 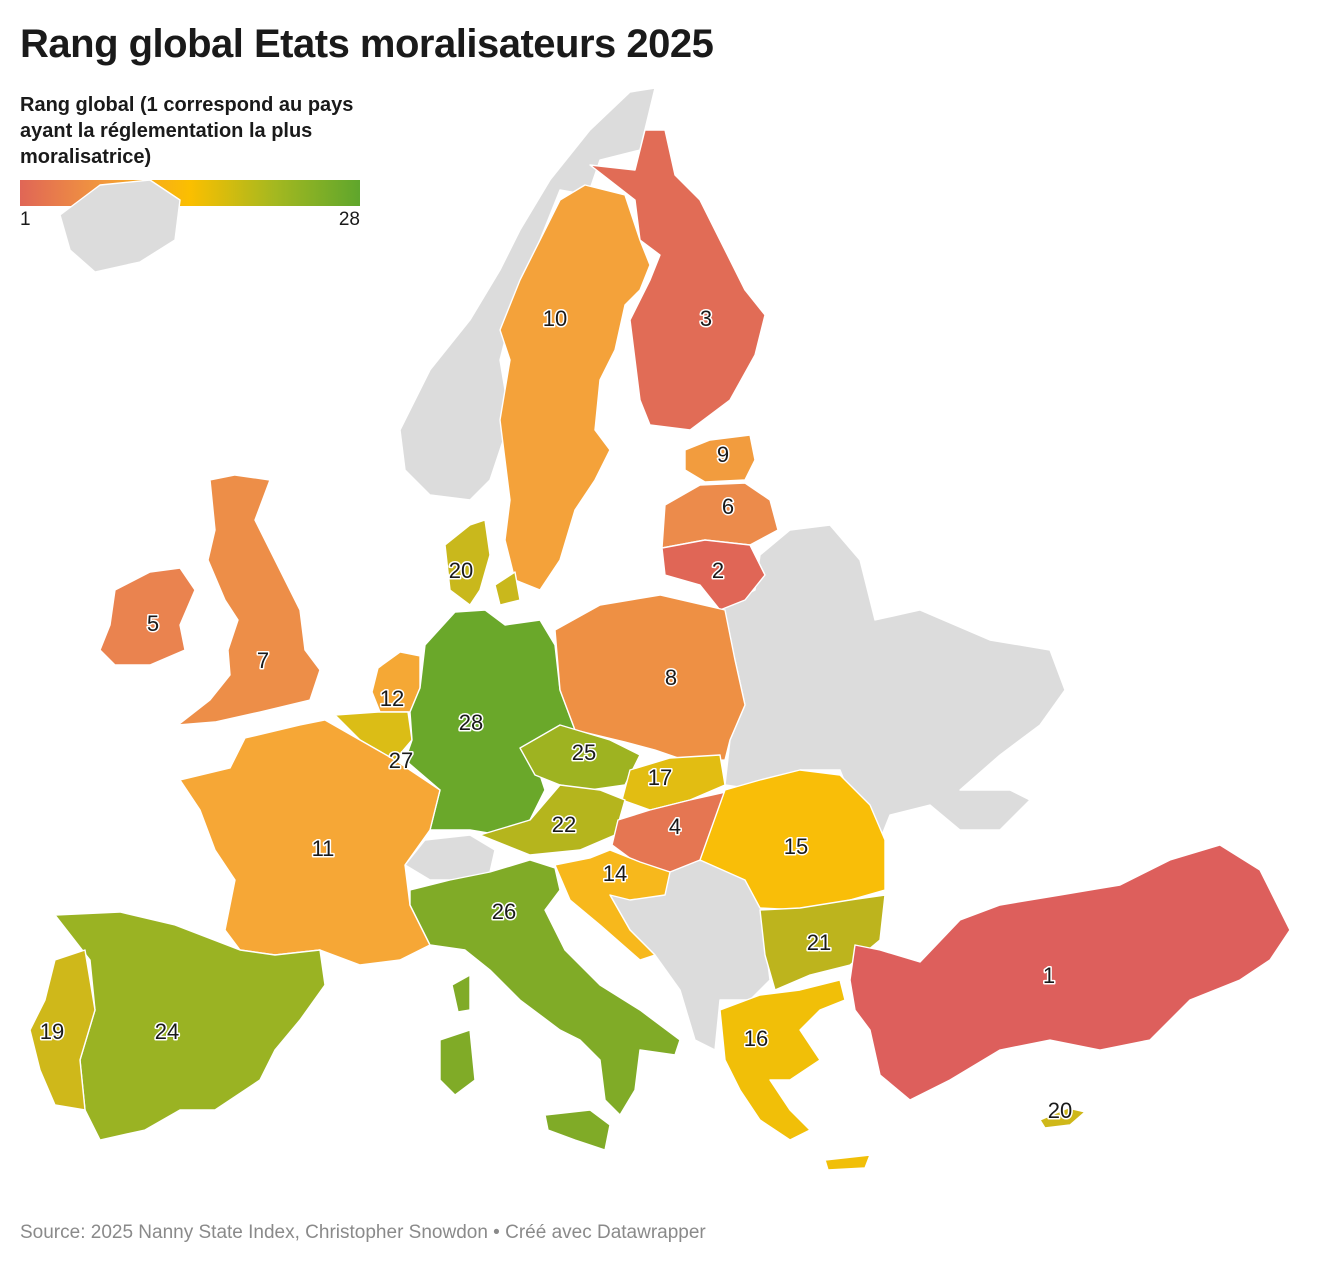 What do you see at coordinates (249, 600) in the screenshot?
I see `uk-shape` at bounding box center [249, 600].